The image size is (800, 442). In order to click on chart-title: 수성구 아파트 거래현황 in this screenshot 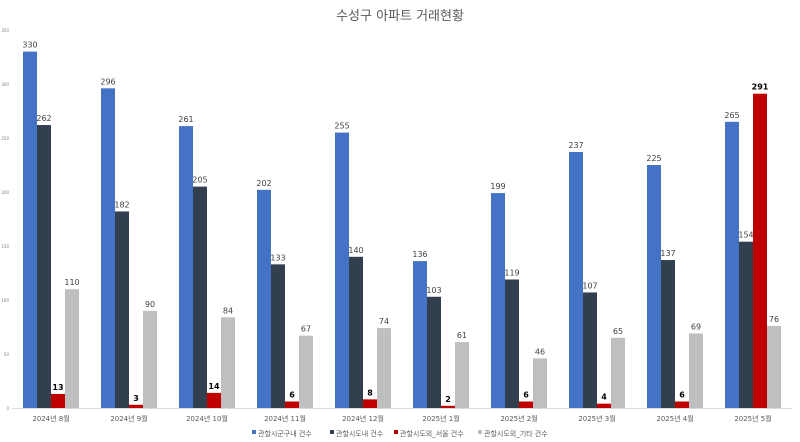, I will do `click(400, 16)`.